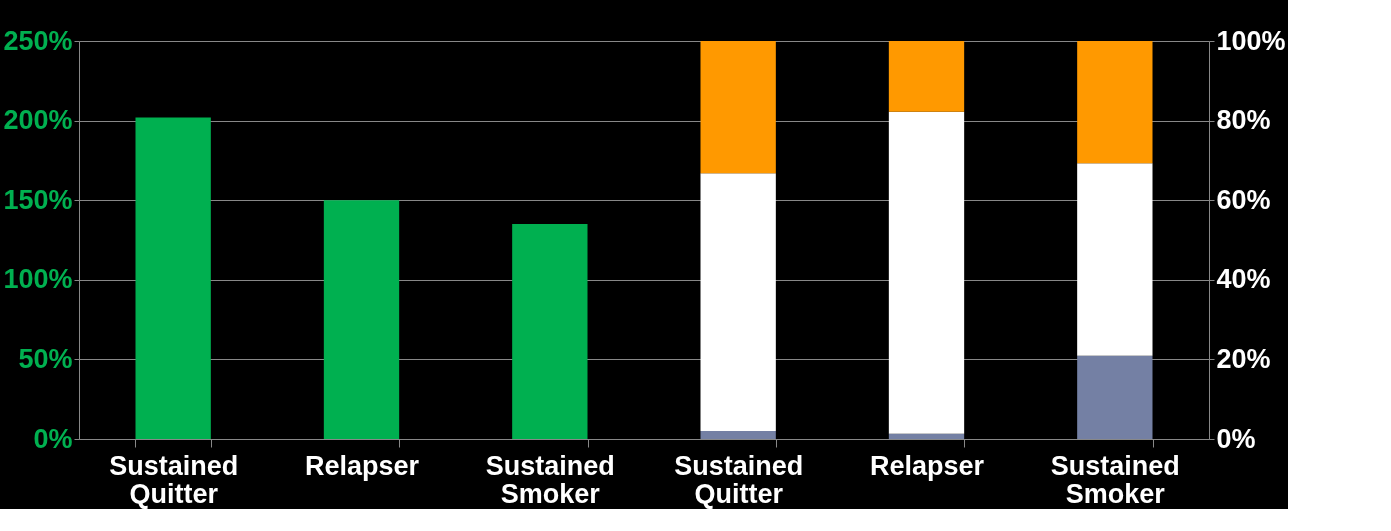 The height and width of the screenshot is (531, 1391). Describe the element at coordinates (1243, 279) in the screenshot. I see `y2-tick-label: 40%` at that location.